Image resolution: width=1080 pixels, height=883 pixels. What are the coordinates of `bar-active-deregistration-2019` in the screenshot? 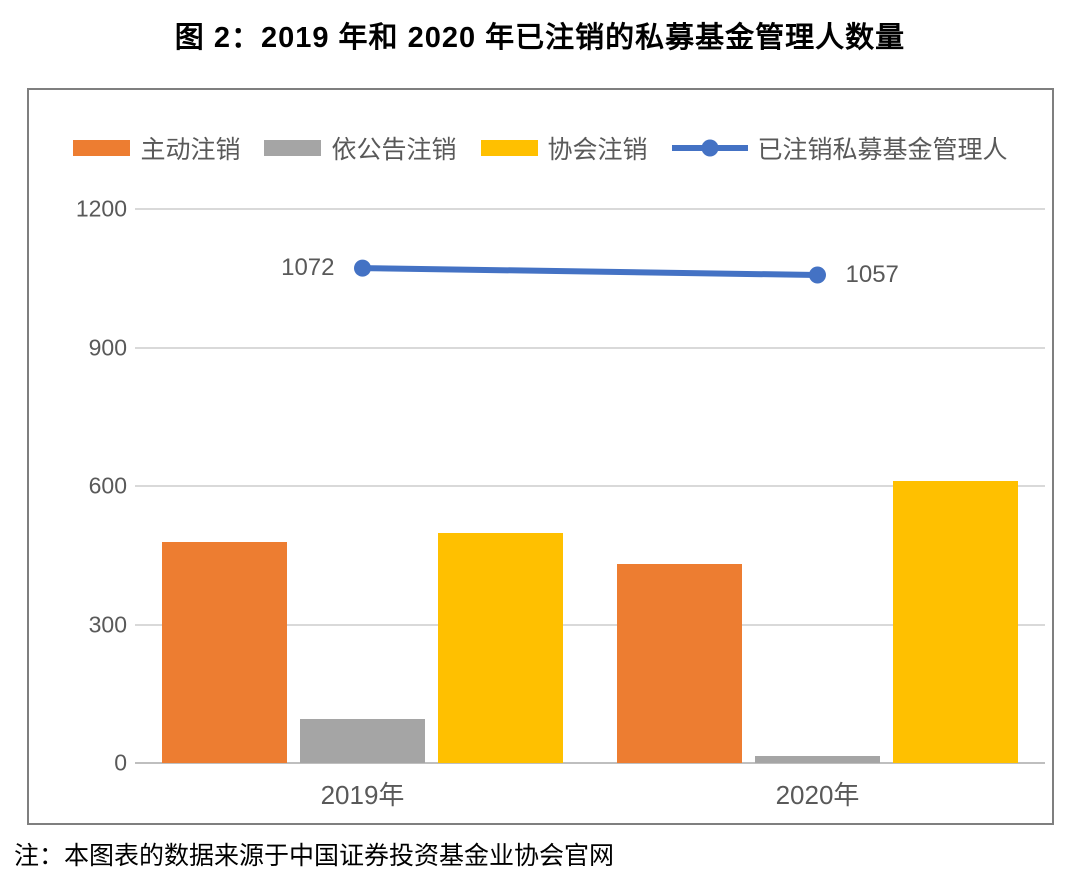 It's located at (224, 652).